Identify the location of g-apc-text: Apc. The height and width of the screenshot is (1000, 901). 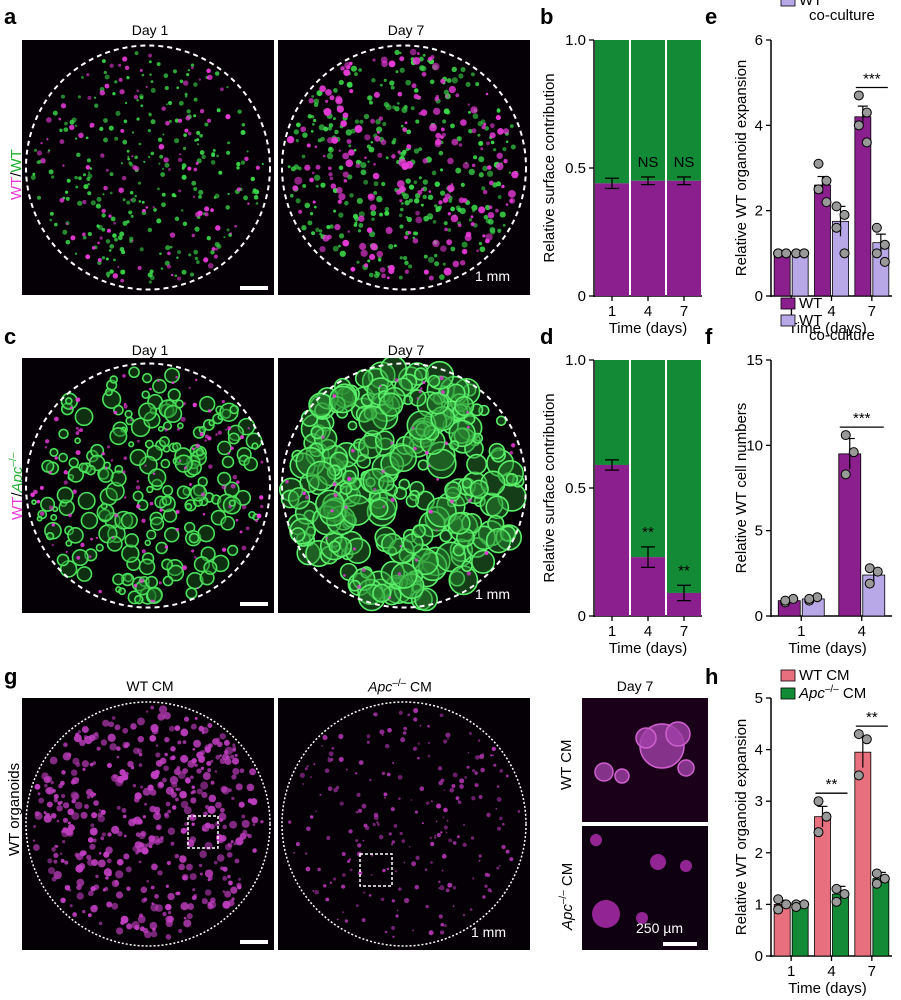
(380, 686).